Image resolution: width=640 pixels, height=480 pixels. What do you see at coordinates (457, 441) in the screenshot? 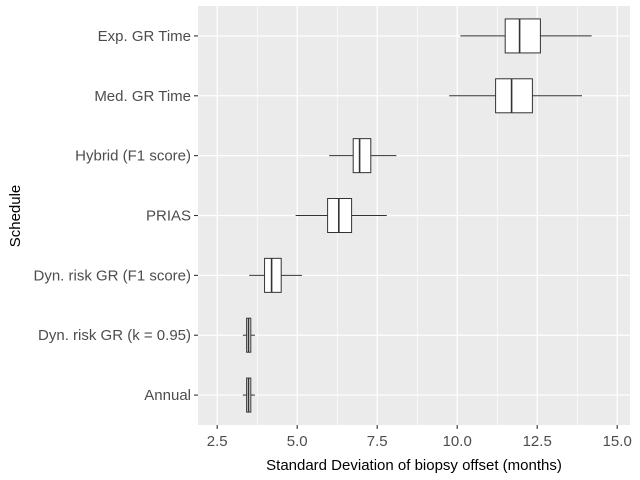
I see `x-tick-label: 10.0` at bounding box center [457, 441].